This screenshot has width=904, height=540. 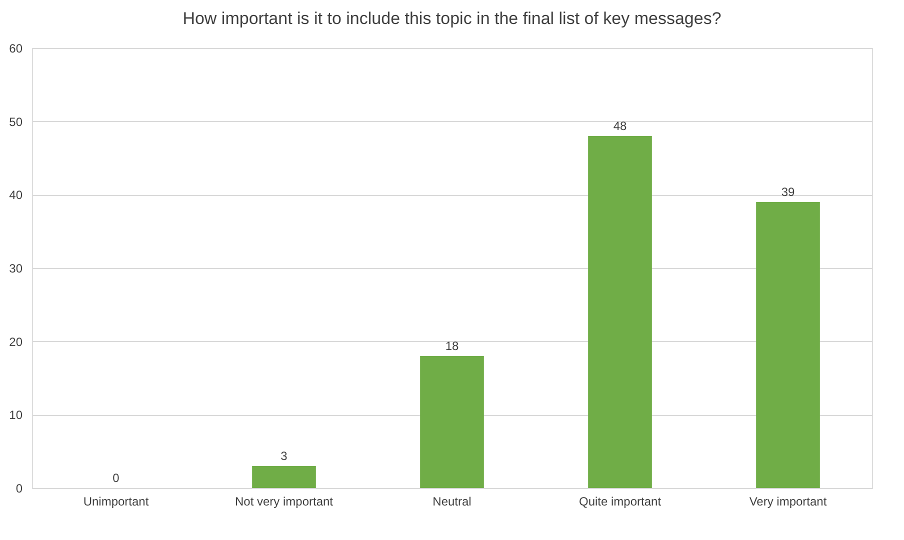 I want to click on data-label: 0, so click(x=116, y=478).